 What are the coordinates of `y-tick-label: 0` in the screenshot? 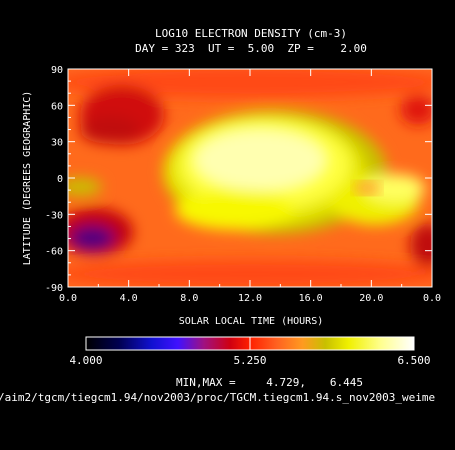 It's located at (60, 179).